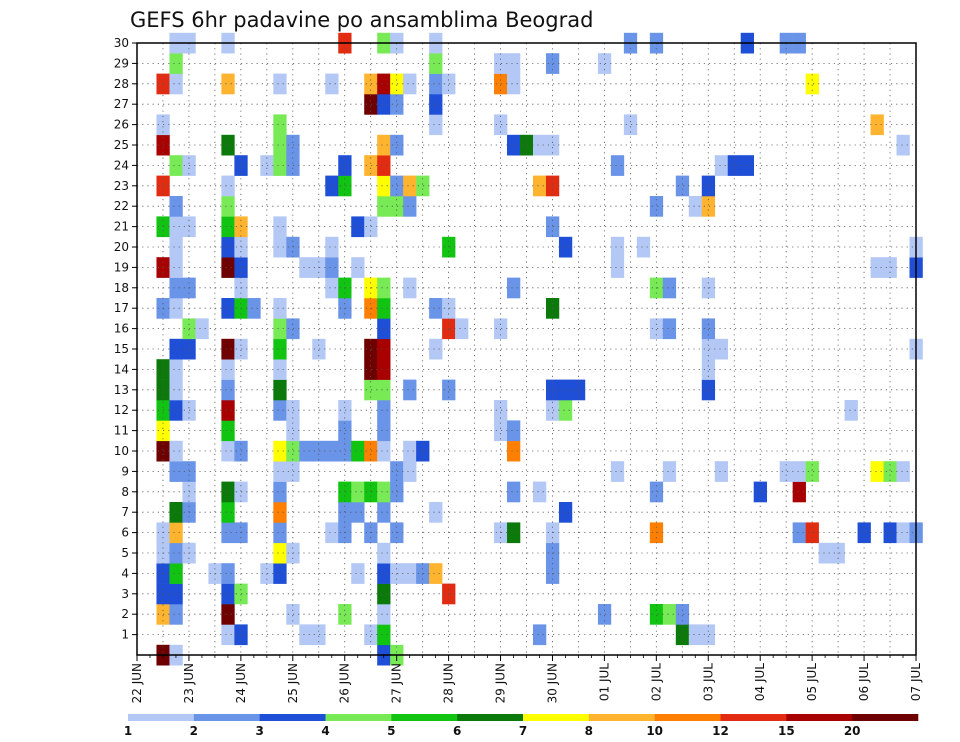 The image size is (960, 742). Describe the element at coordinates (259, 731) in the screenshot. I see `colorbar-label: 3` at that location.